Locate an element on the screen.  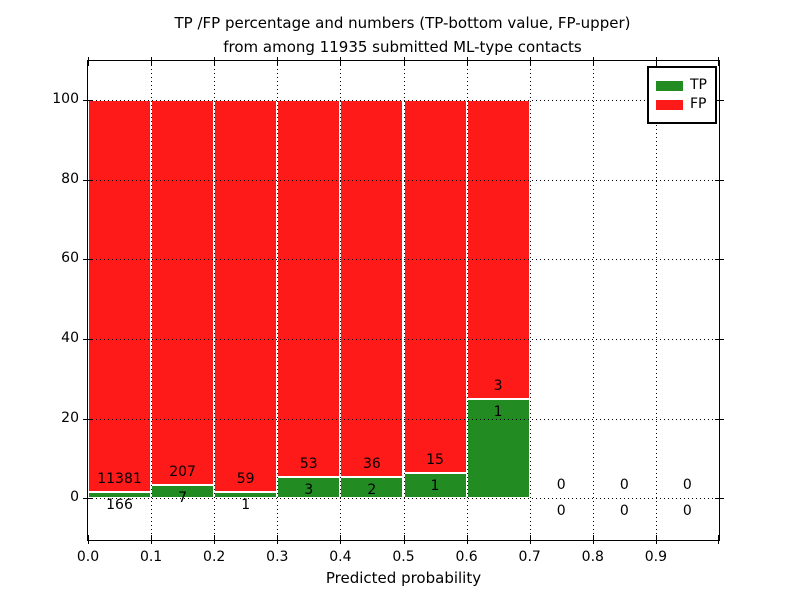
legend: TP FP is located at coordinates (682, 95).